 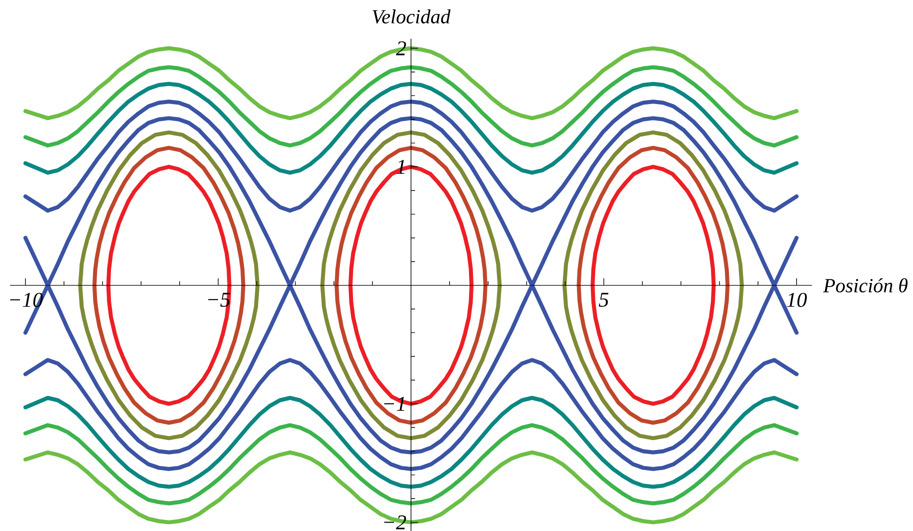 I want to click on x-tick-label: 5, so click(x=603, y=299).